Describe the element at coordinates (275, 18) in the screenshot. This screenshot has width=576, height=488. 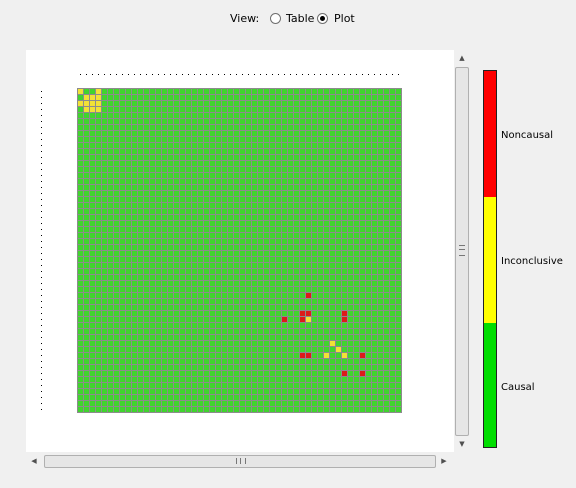
I see `table-radio-button` at that location.